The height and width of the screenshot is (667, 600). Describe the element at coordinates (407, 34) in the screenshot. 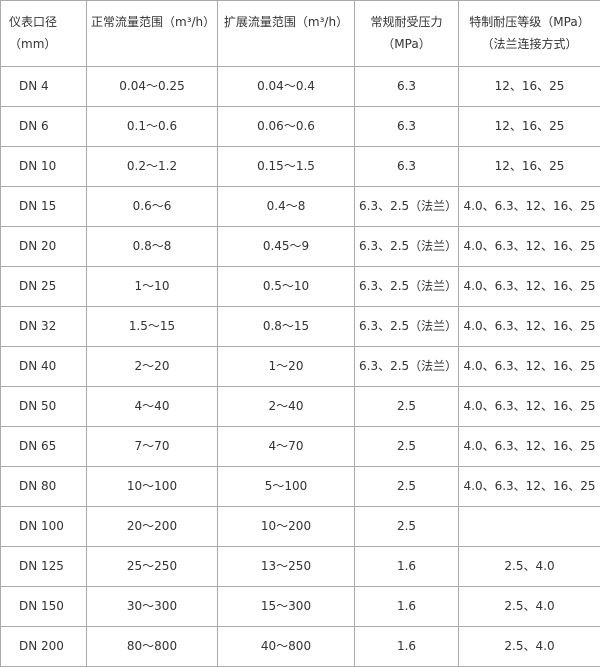

I see `header-pressure: 常规耐受压力（MPa）` at that location.